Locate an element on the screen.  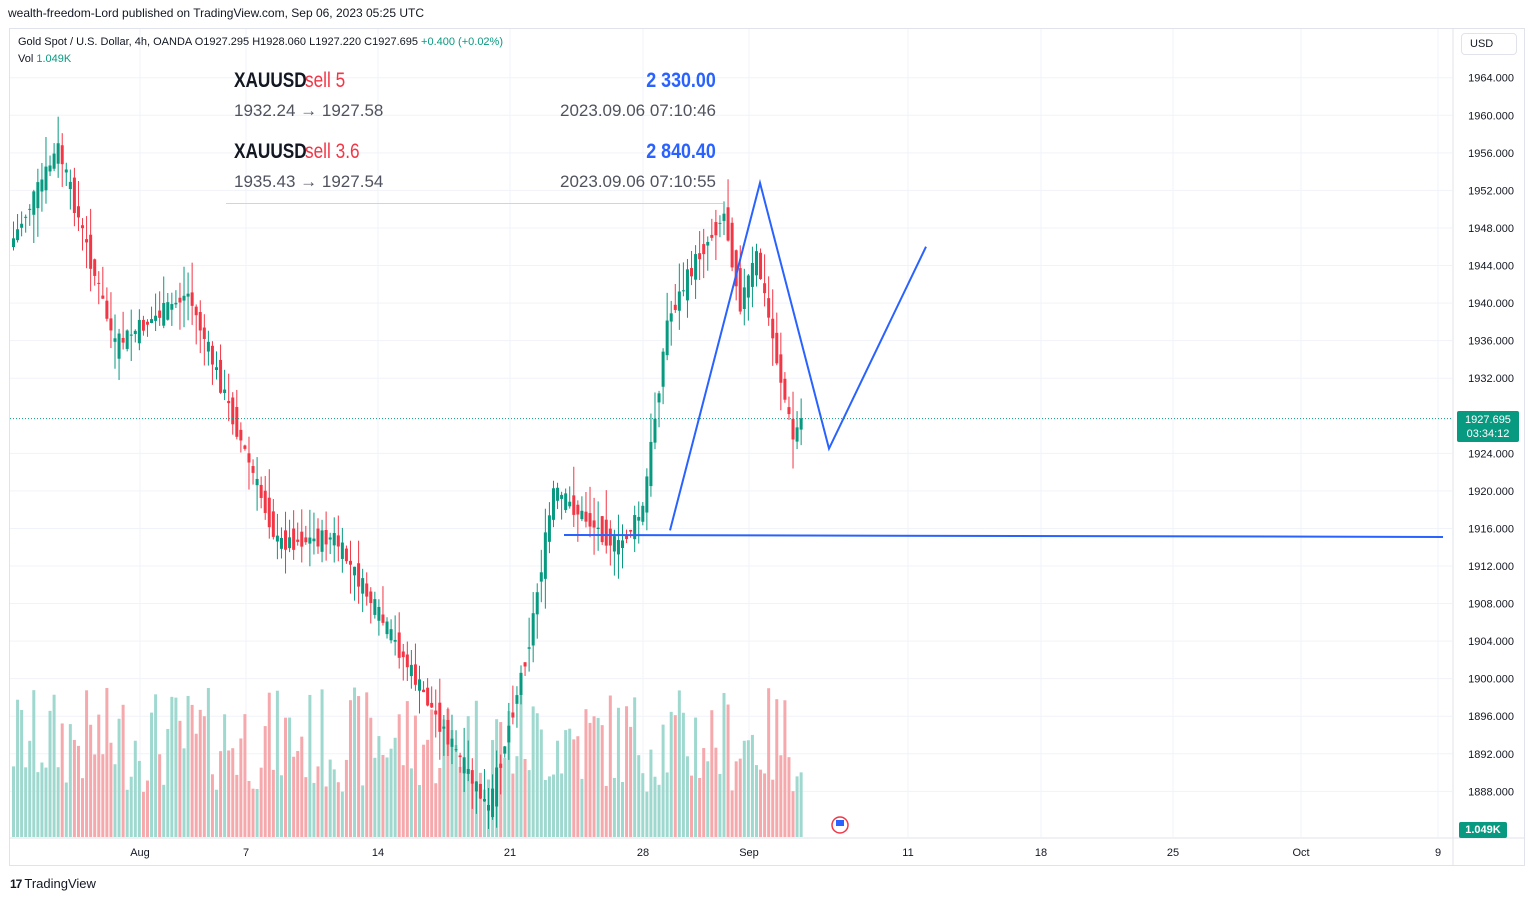
price-tick-label: 1948.000 is located at coordinates (1491, 229).